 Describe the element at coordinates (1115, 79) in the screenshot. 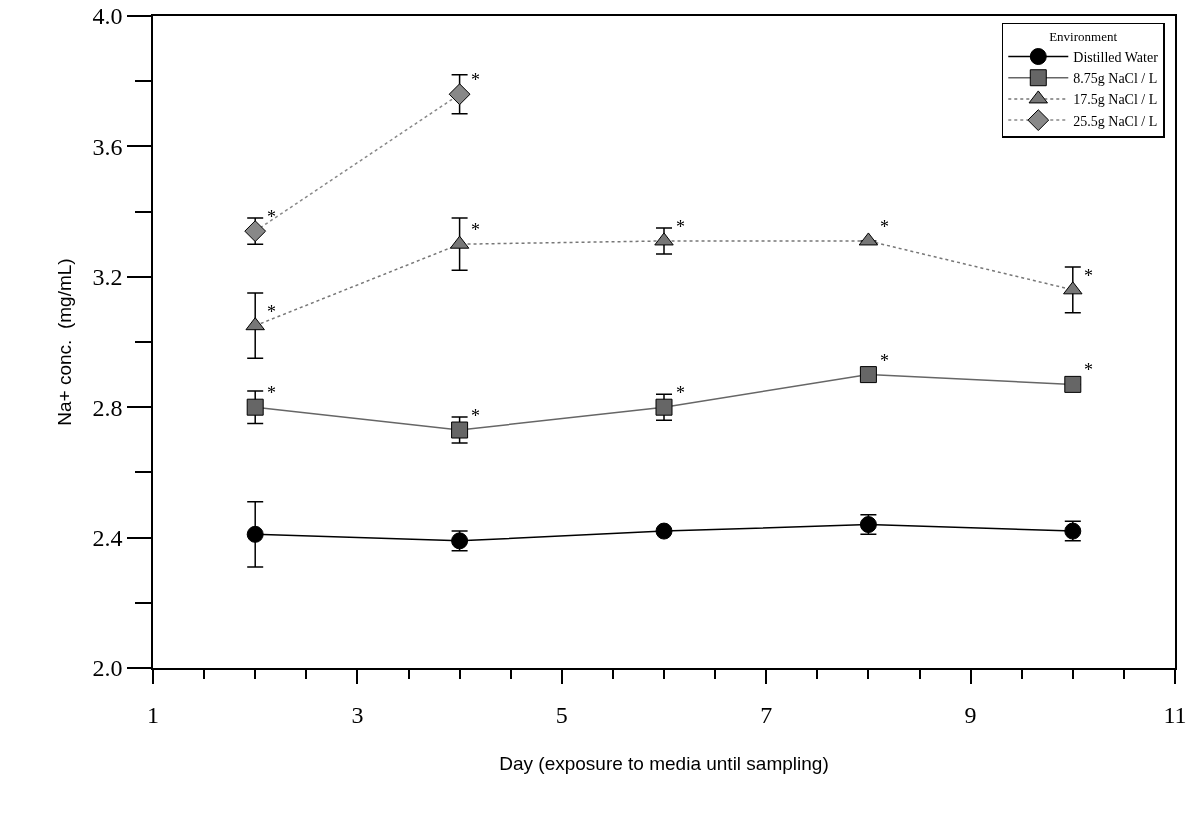

I see `legend-label: 8.75g NaCl / L` at that location.